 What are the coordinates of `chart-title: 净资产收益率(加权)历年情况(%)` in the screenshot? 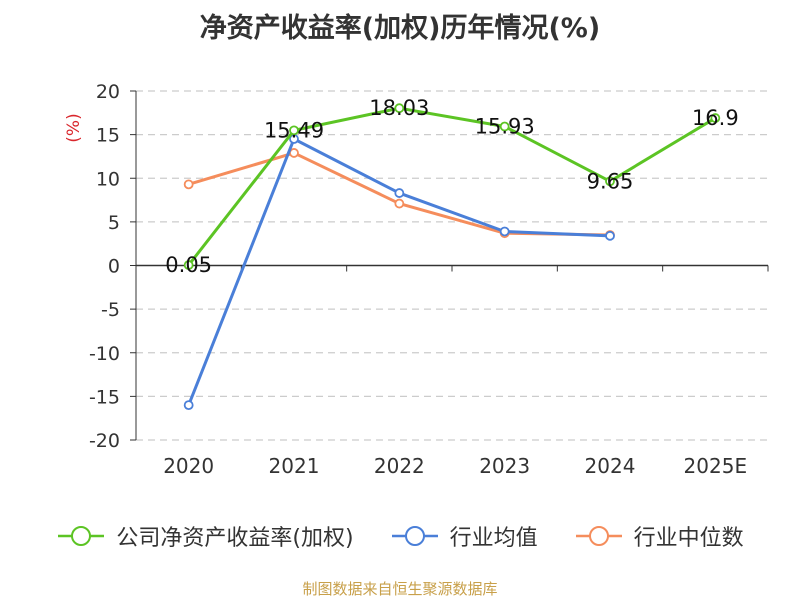 It's located at (400, 28).